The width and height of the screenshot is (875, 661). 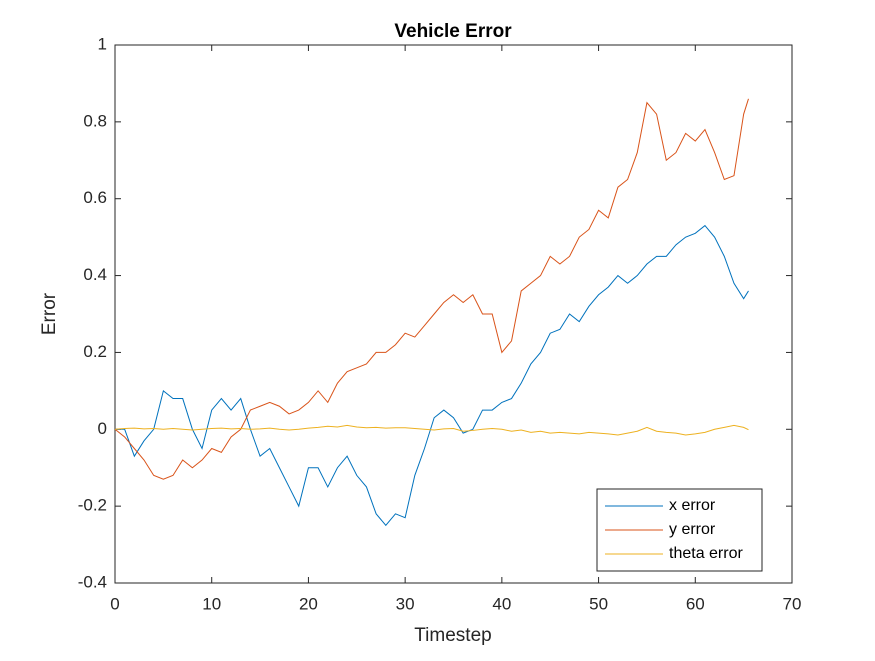 What do you see at coordinates (49, 313) in the screenshot?
I see `y-axis-label: Error` at bounding box center [49, 313].